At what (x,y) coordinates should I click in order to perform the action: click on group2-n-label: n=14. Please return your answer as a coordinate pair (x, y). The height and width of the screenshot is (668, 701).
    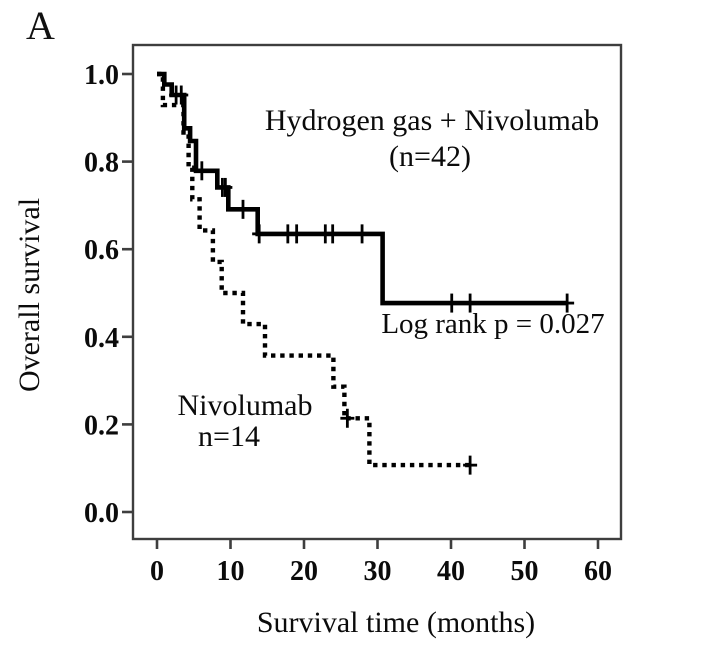
    Looking at the image, I should click on (229, 436).